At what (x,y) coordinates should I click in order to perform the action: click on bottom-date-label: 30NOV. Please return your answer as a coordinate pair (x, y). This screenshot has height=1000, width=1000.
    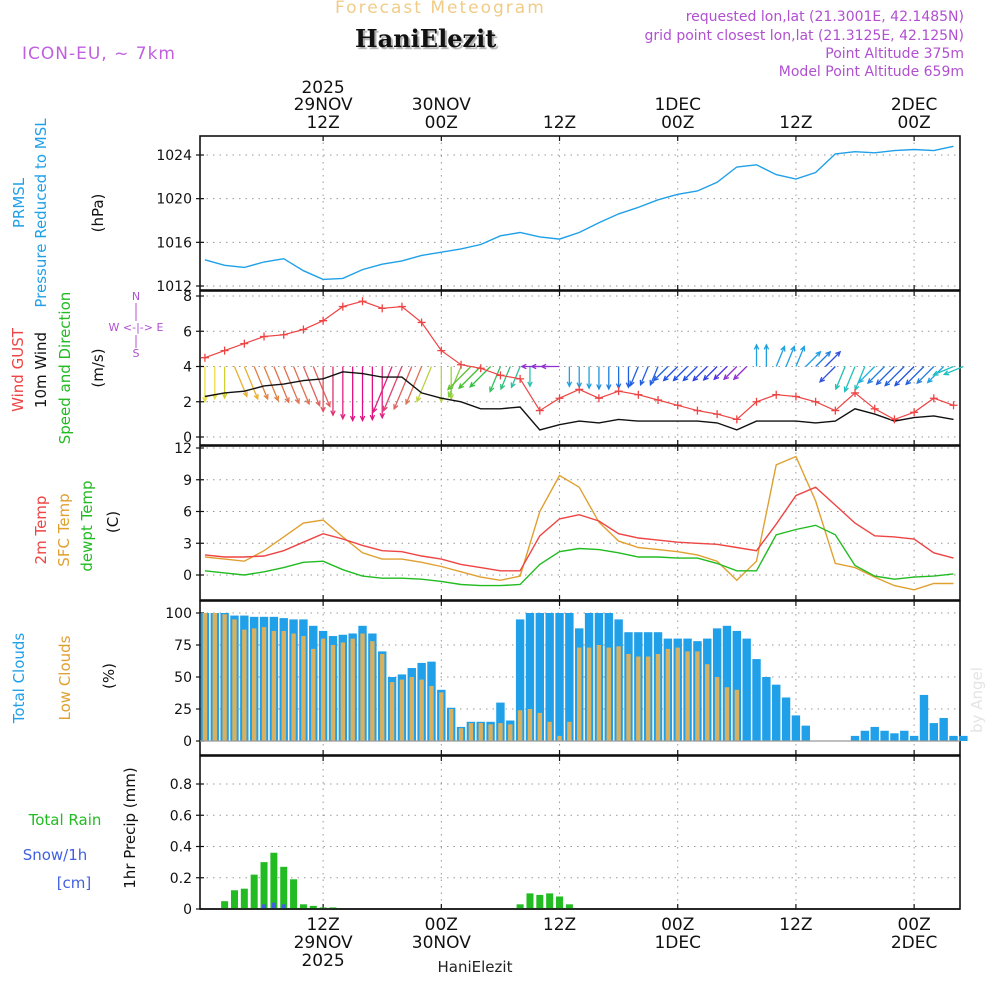
    Looking at the image, I should click on (441, 943).